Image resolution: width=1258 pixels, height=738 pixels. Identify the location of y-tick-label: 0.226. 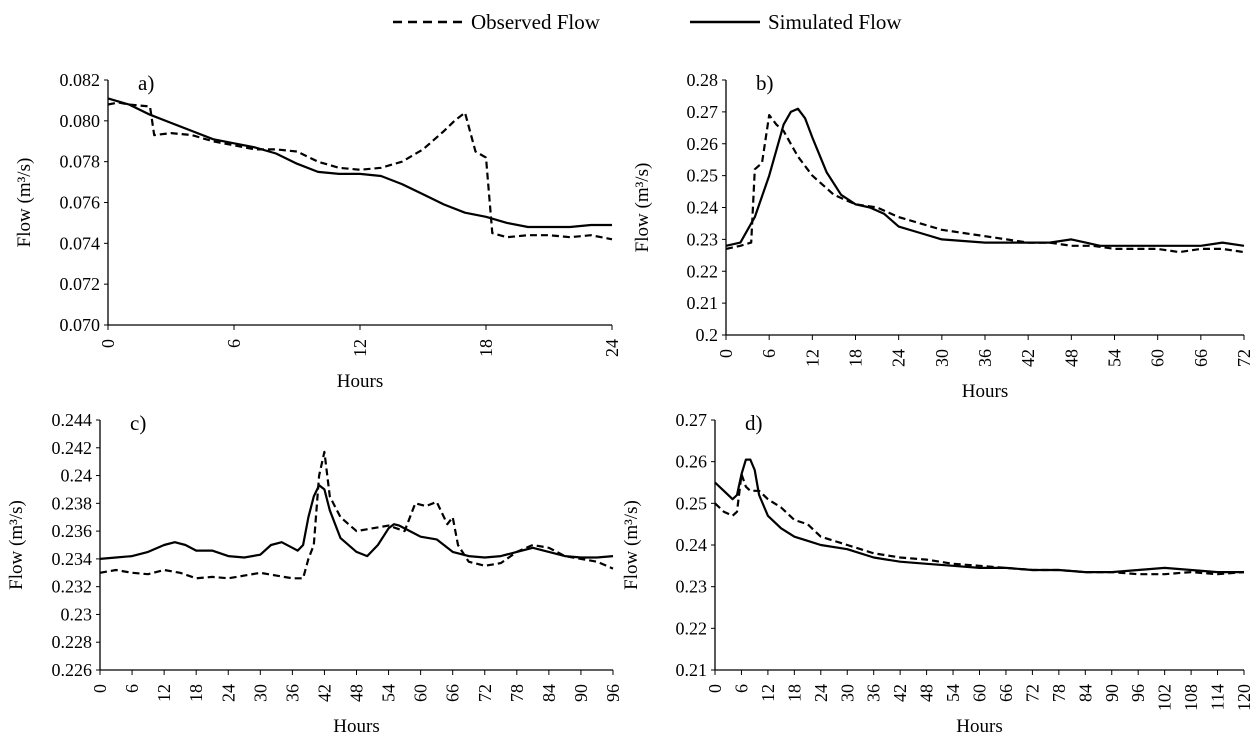
(72, 670).